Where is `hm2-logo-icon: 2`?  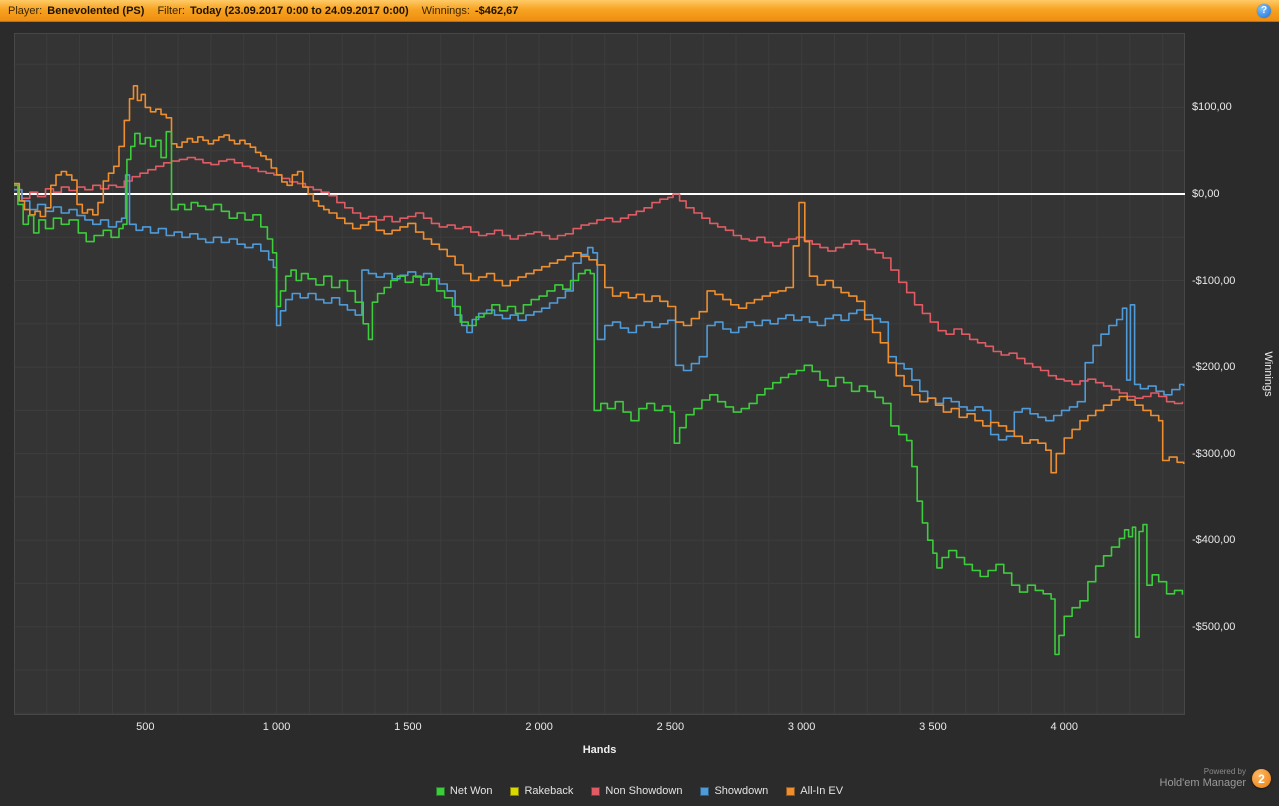 hm2-logo-icon: 2 is located at coordinates (1261, 779).